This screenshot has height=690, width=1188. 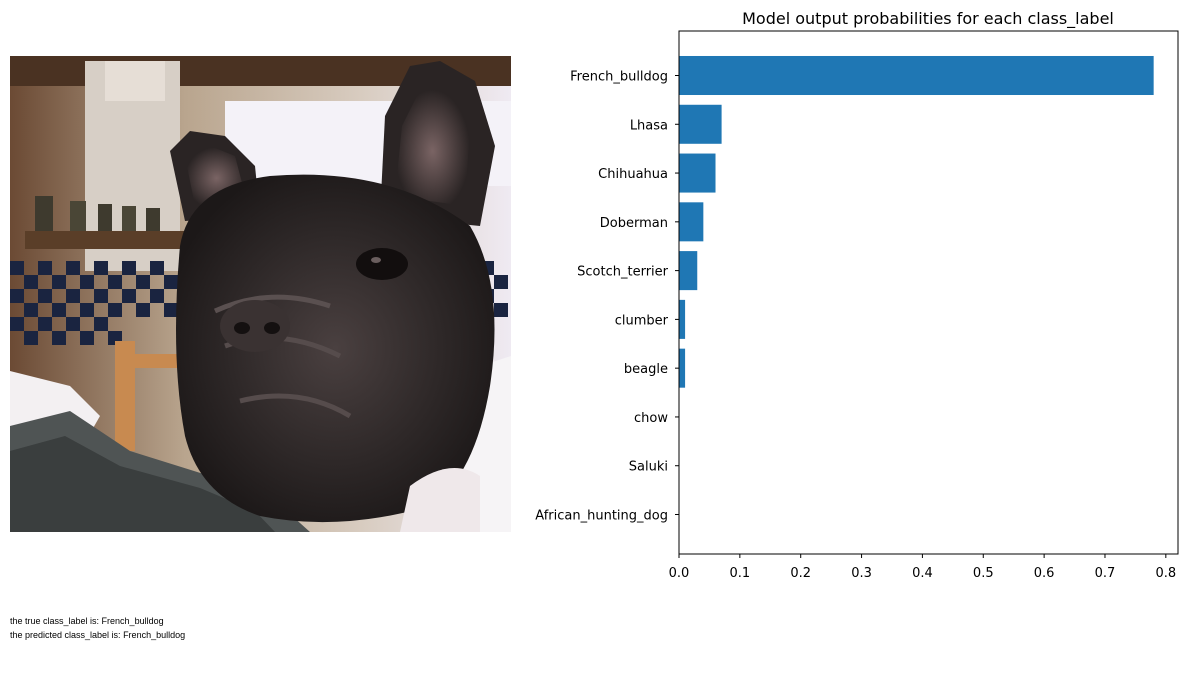 What do you see at coordinates (688, 271) in the screenshot?
I see `bar-Scotch_terrier` at bounding box center [688, 271].